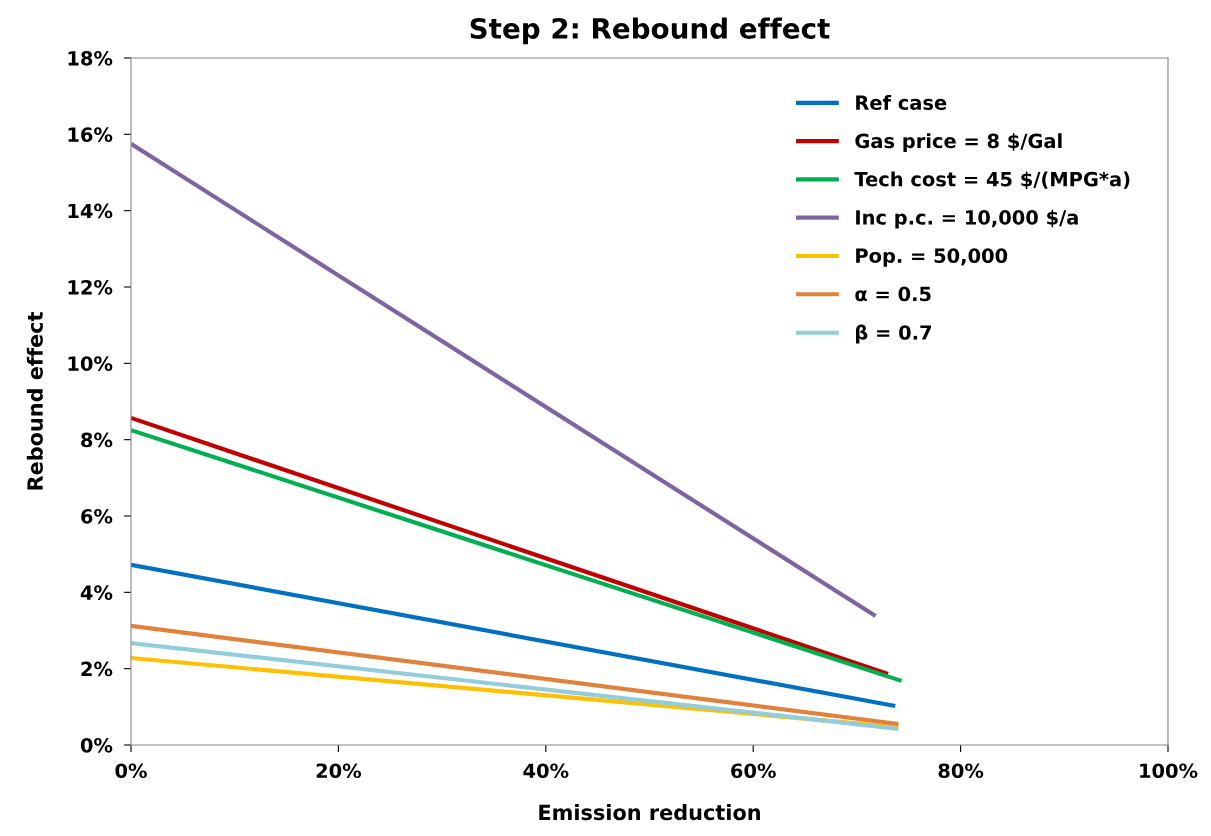 The height and width of the screenshot is (836, 1211). What do you see at coordinates (546, 771) in the screenshot?
I see `x-tick-label: 40%` at bounding box center [546, 771].